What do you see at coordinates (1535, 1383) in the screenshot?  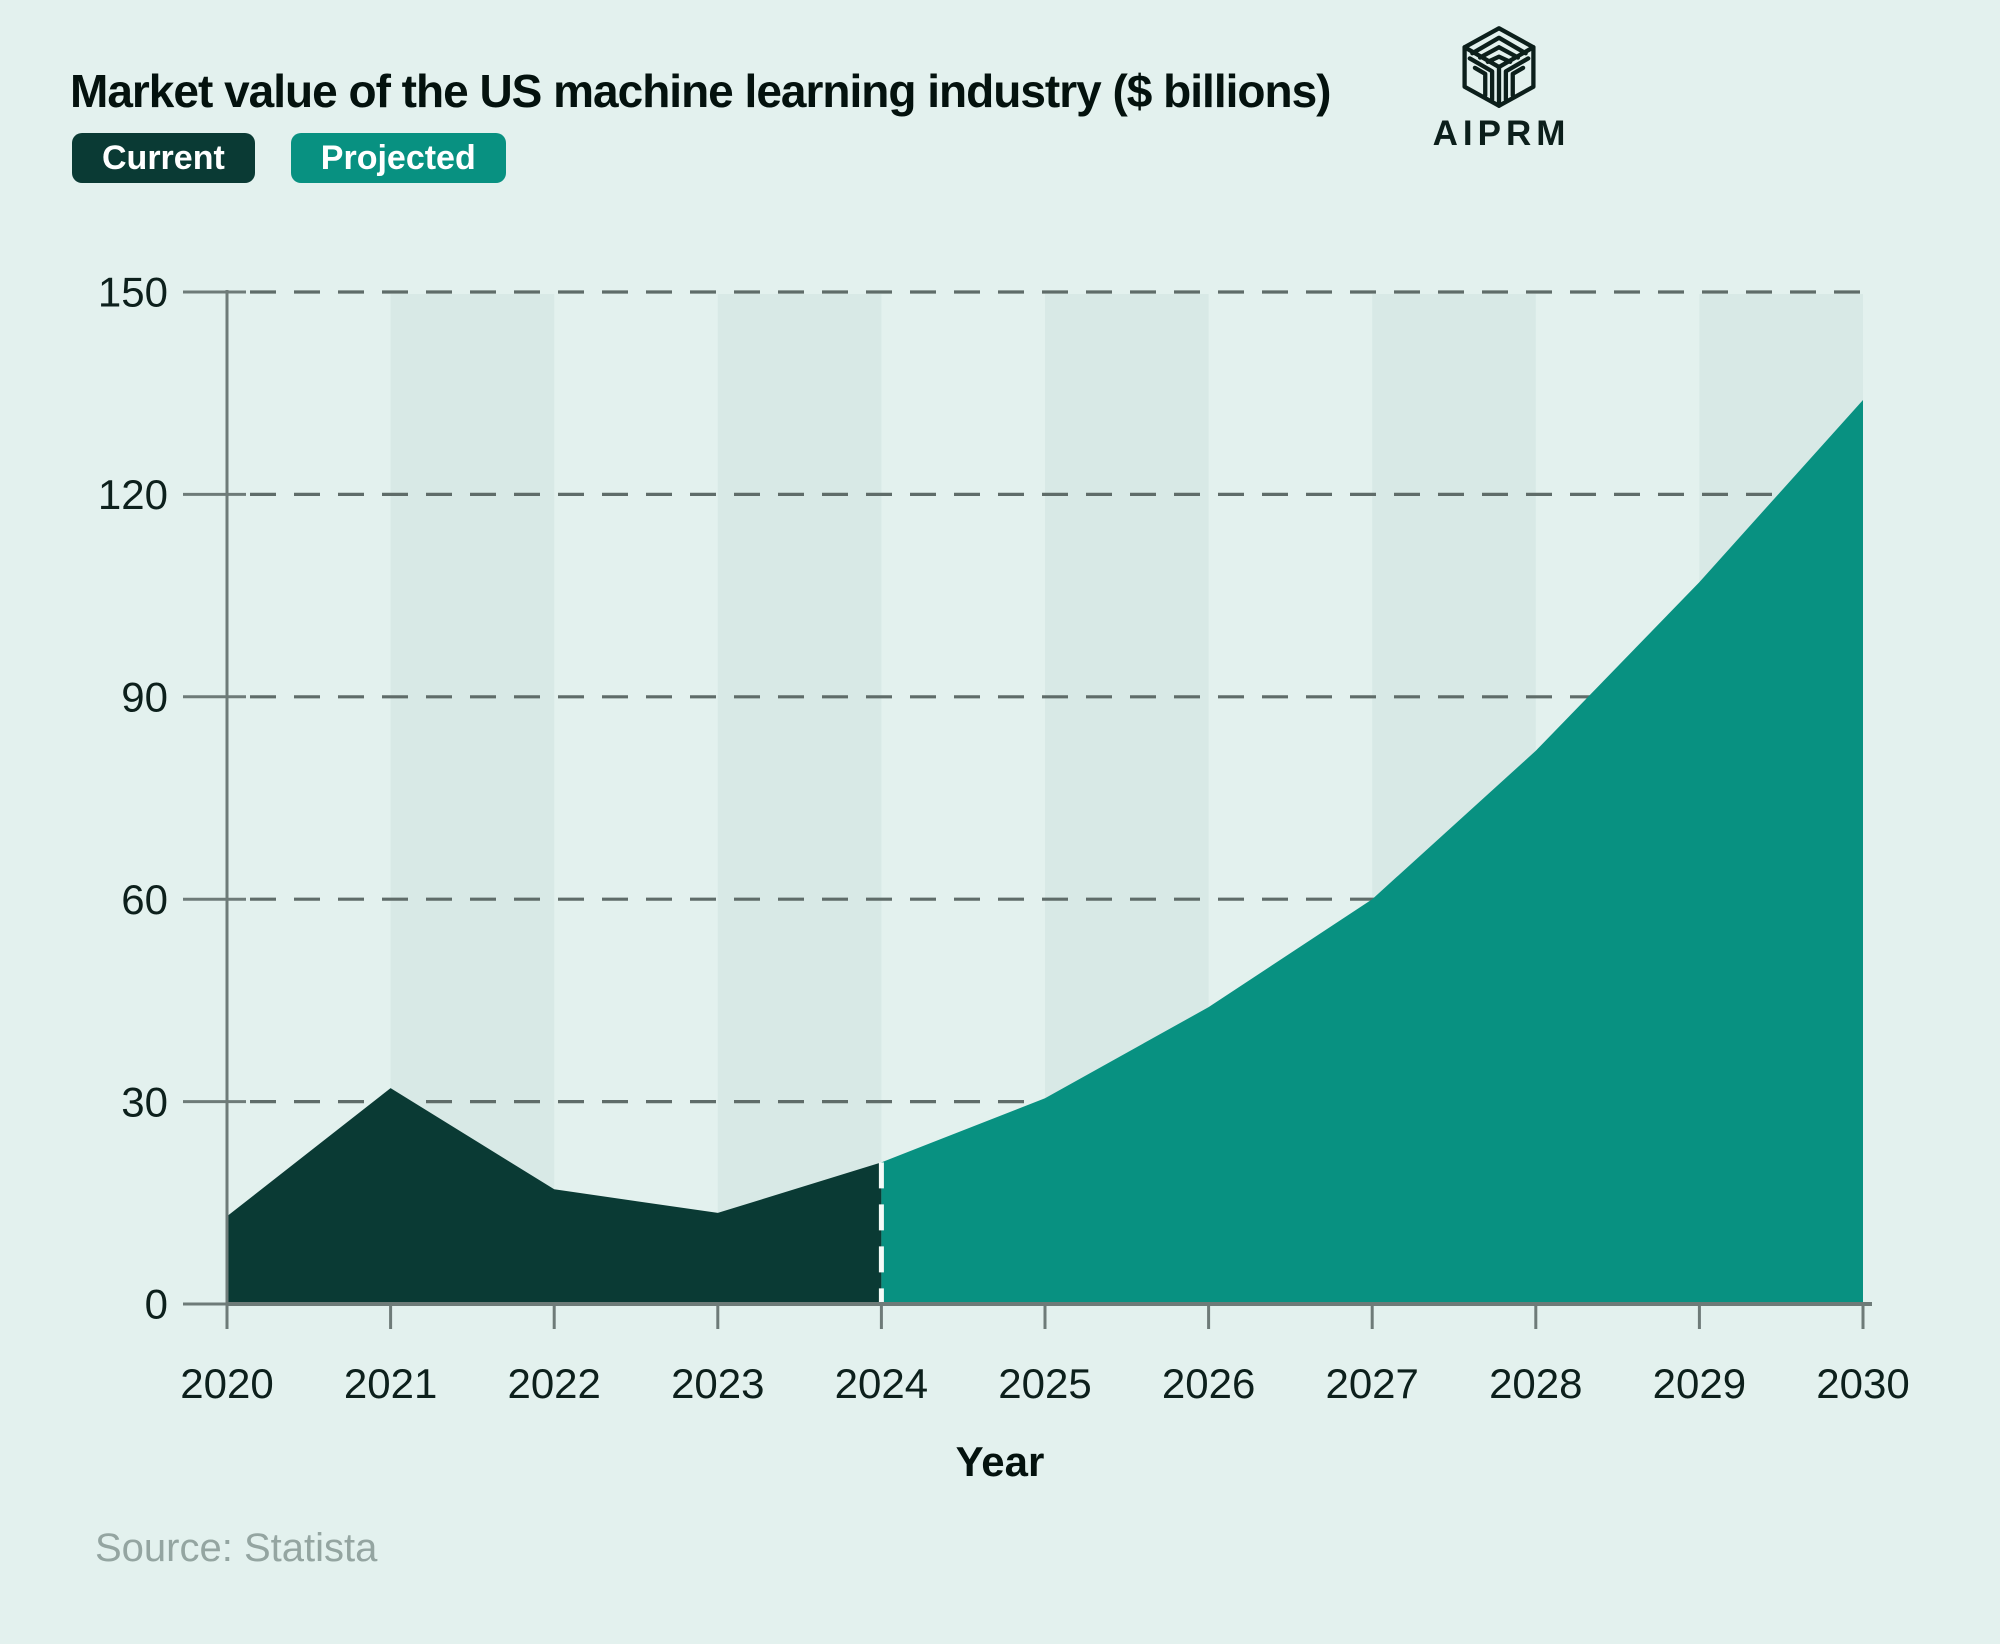 I see `x-tick-label: 2028` at bounding box center [1535, 1383].